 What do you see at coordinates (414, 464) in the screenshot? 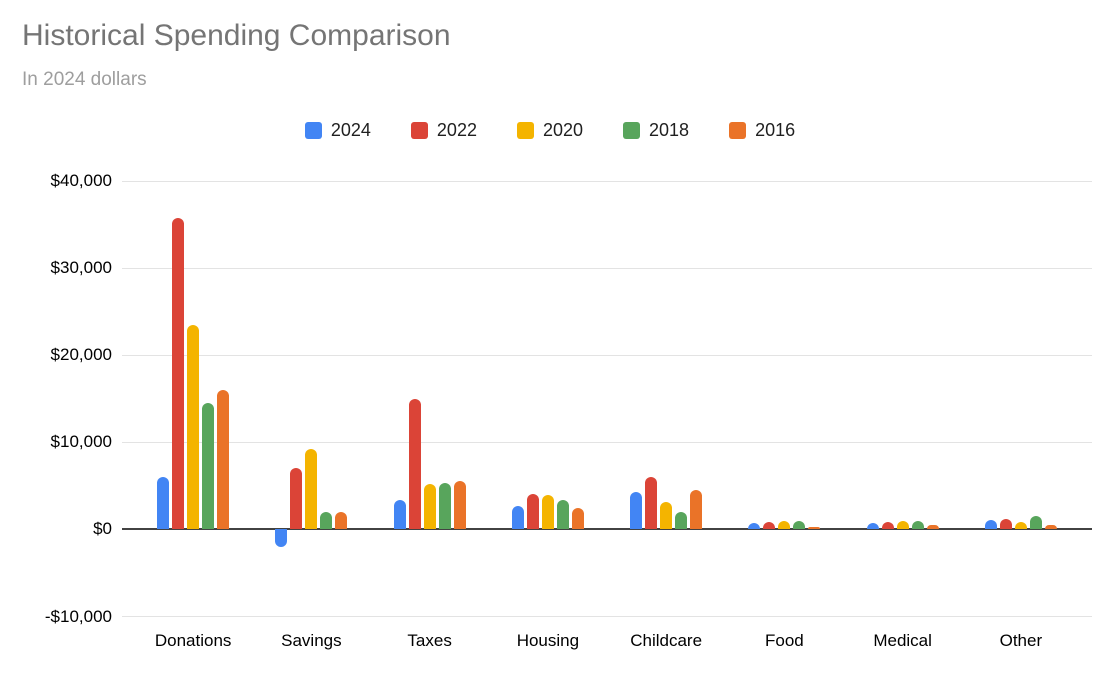
I see `bar-2022-taxes` at bounding box center [414, 464].